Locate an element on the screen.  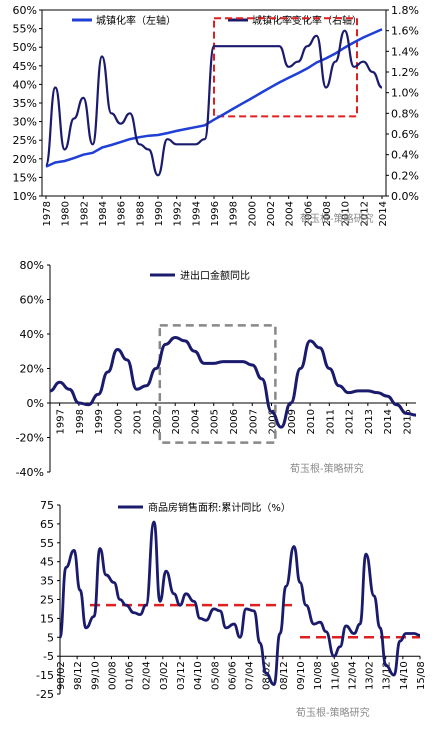
c1-xtick-label: 1992 is located at coordinates (178, 213).